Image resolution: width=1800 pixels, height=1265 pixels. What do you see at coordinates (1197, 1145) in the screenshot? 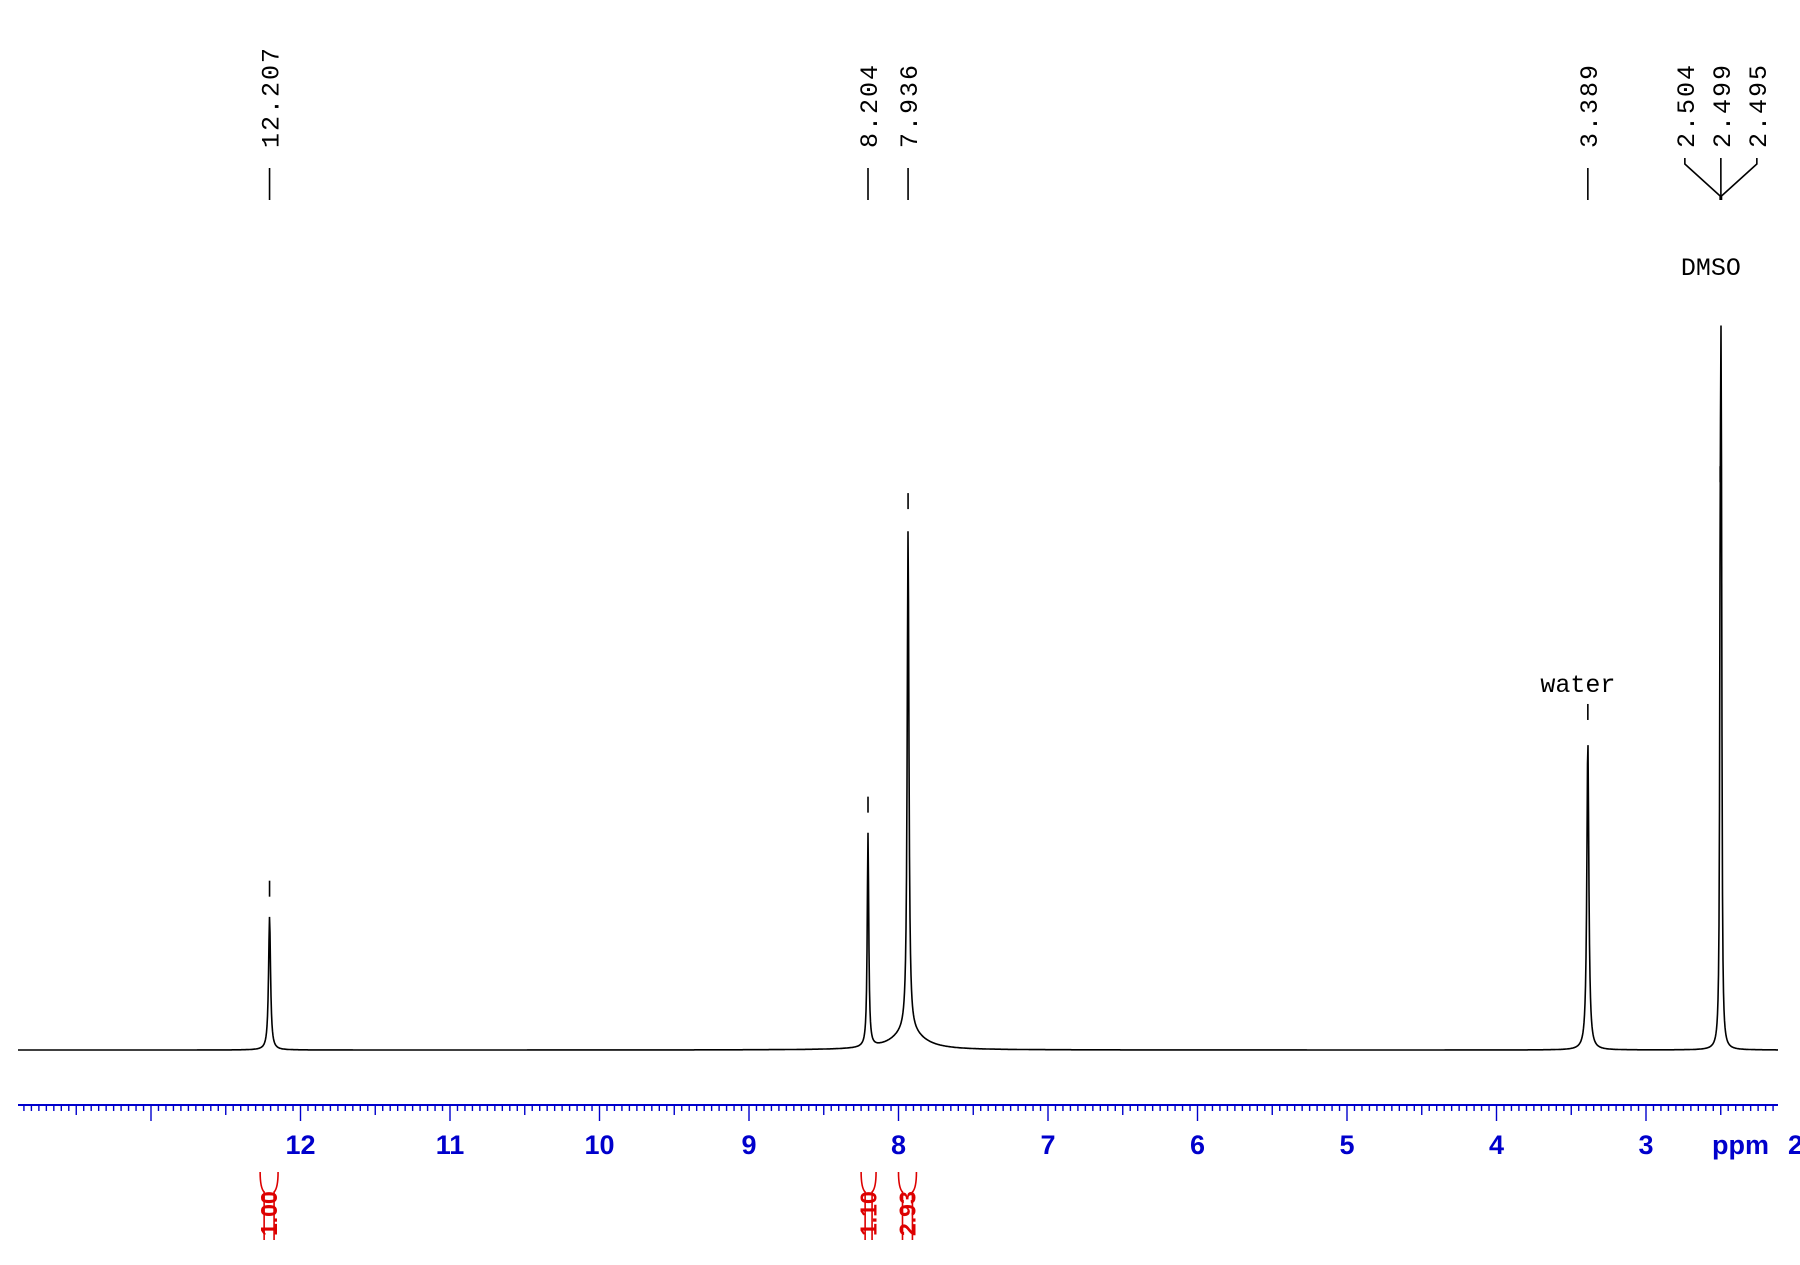
I see `x-tick-label: 6` at bounding box center [1197, 1145].